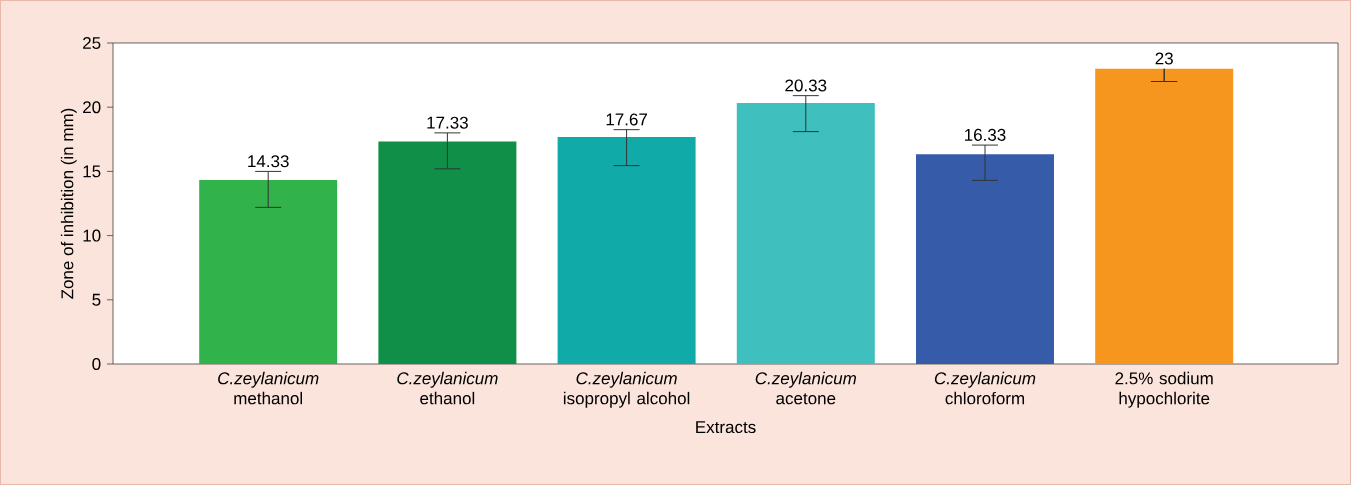  I want to click on x-tick-label: C.zeylanicum isopropyl alcohol, so click(626, 389).